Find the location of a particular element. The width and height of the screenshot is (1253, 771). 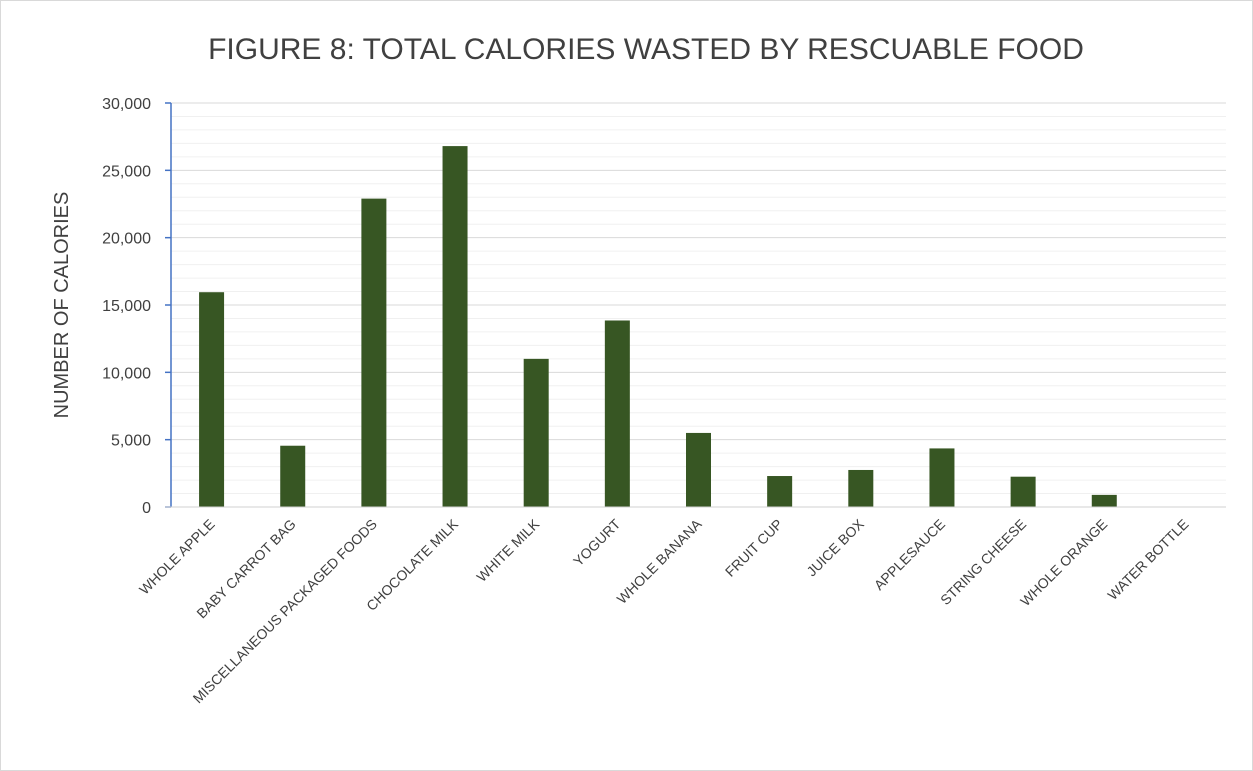

bar-baby-carrot-bag is located at coordinates (293, 476).